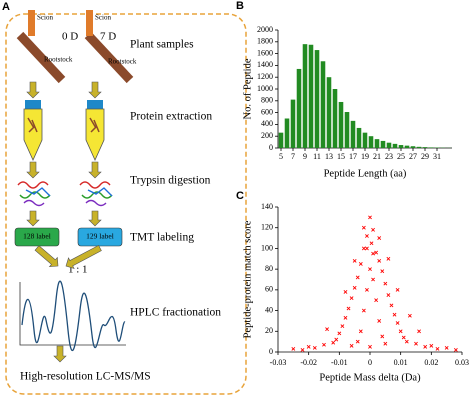 This screenshot has width=474, height=398. I want to click on x-tick-label: 0.02, so click(431, 362).